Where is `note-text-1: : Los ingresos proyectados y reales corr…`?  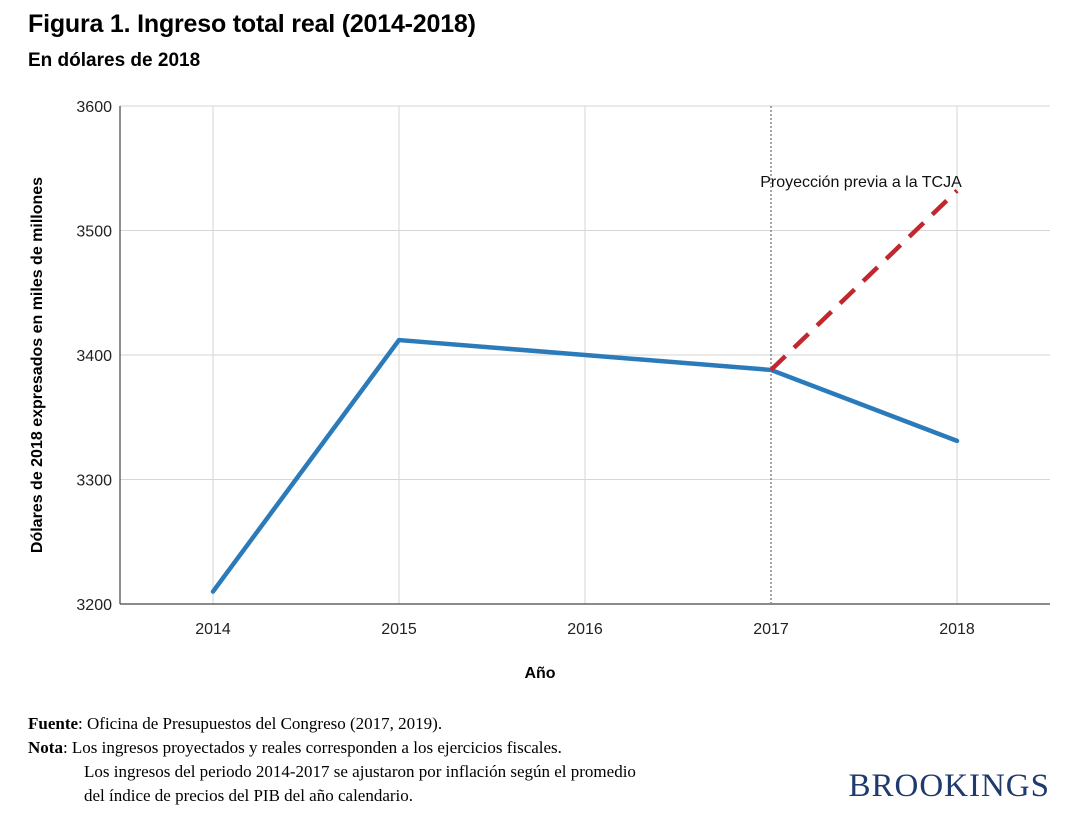
note-text-1: : Los ingresos proyectados y reales corr… is located at coordinates (312, 747).